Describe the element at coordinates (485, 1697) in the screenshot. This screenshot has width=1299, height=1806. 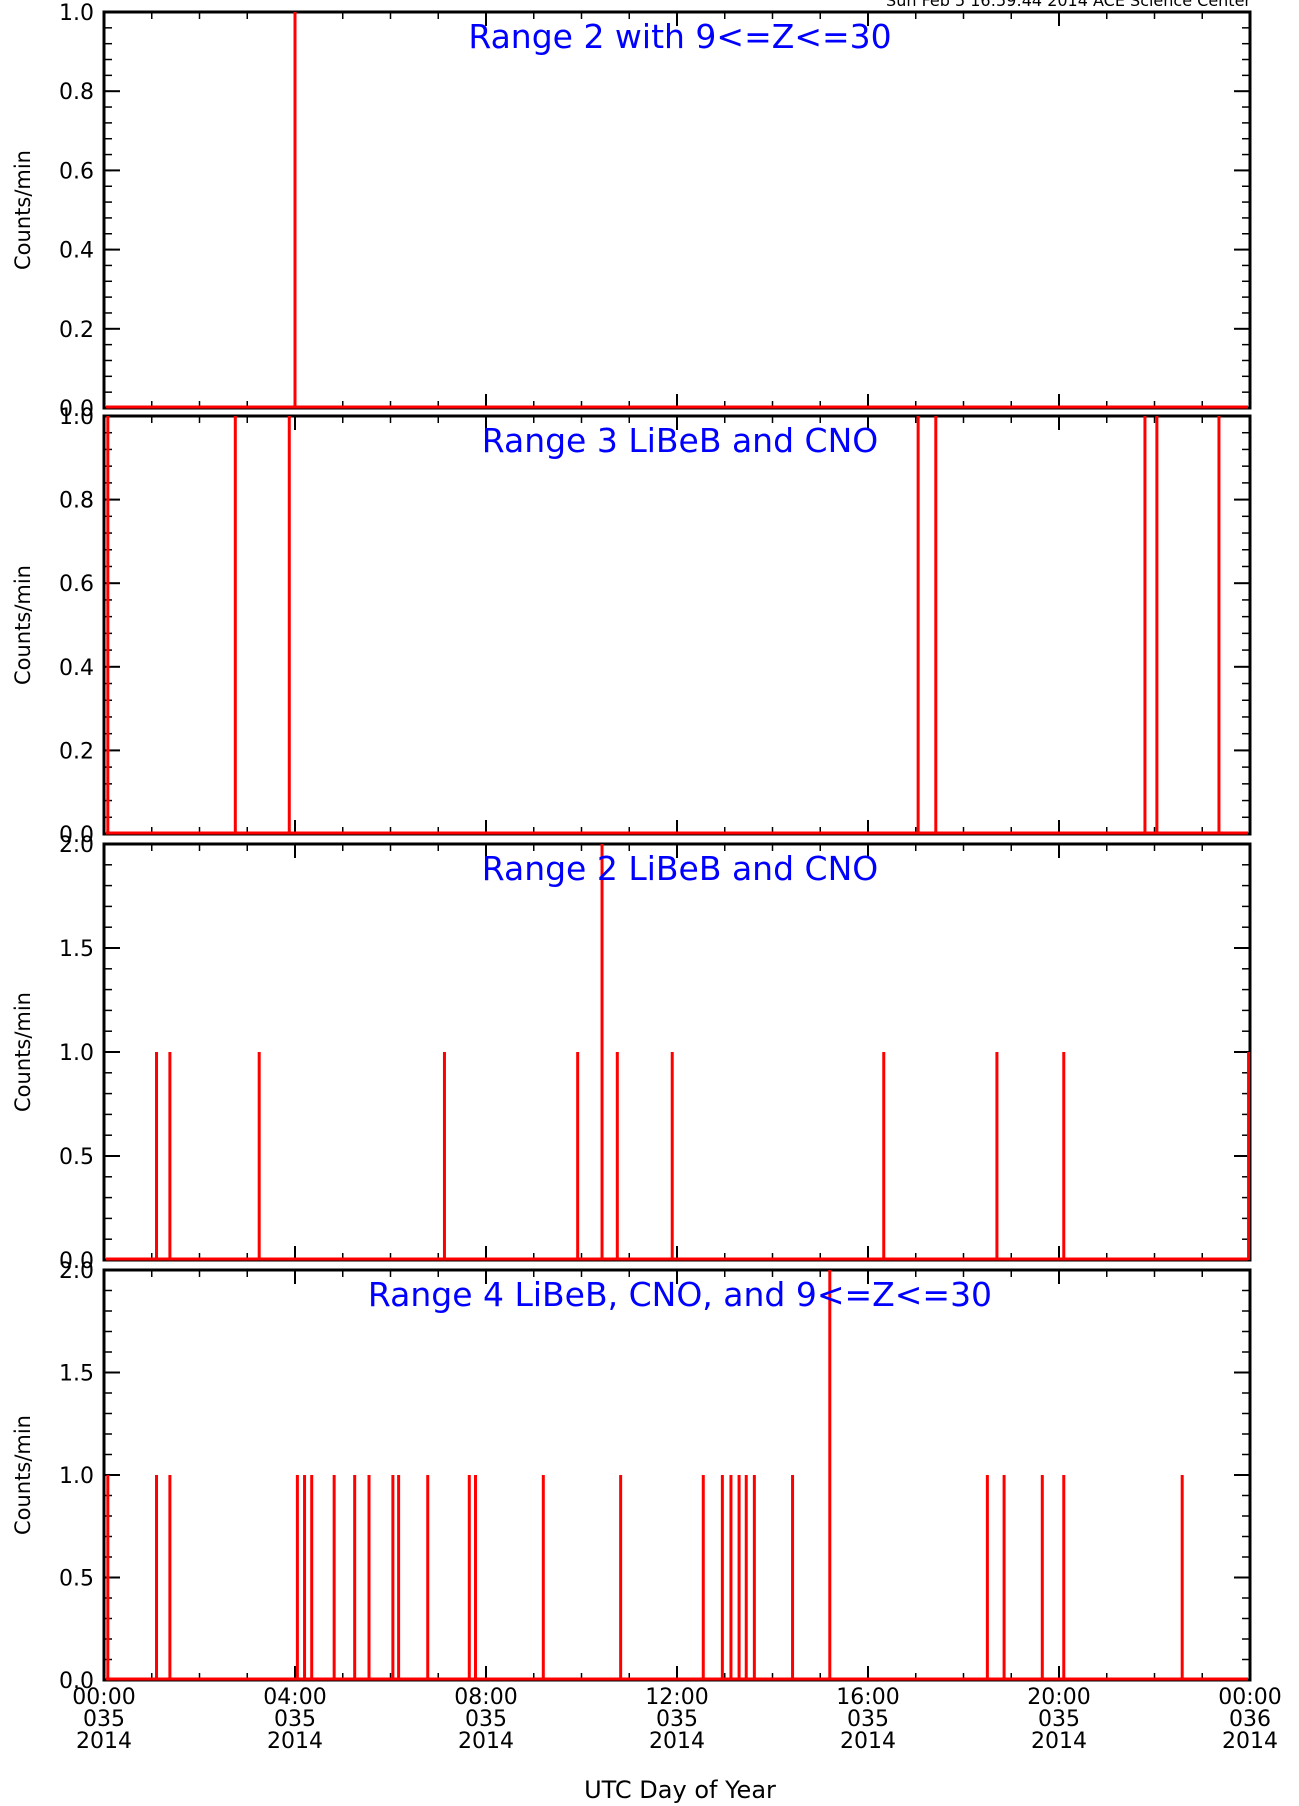
I see `x-tick-label: 08:00` at that location.